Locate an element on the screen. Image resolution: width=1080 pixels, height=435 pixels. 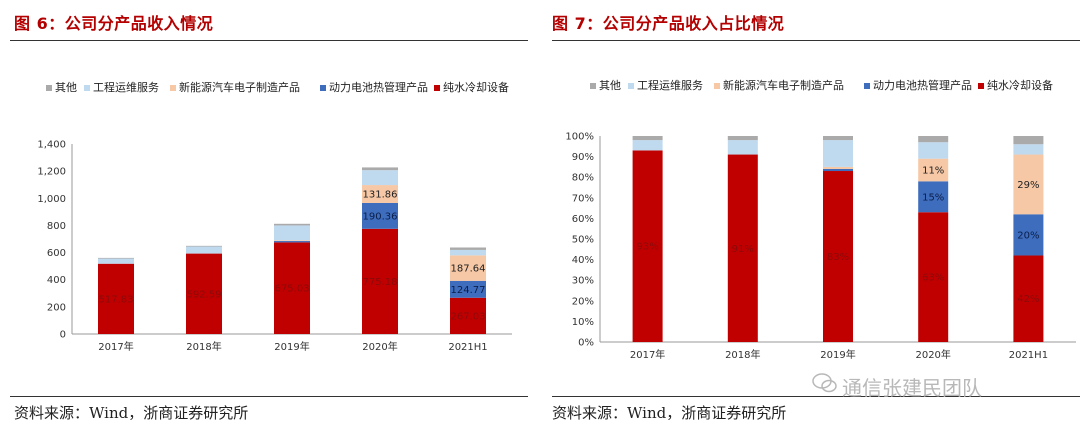
right-data-label: 93% is located at coordinates (647, 247).